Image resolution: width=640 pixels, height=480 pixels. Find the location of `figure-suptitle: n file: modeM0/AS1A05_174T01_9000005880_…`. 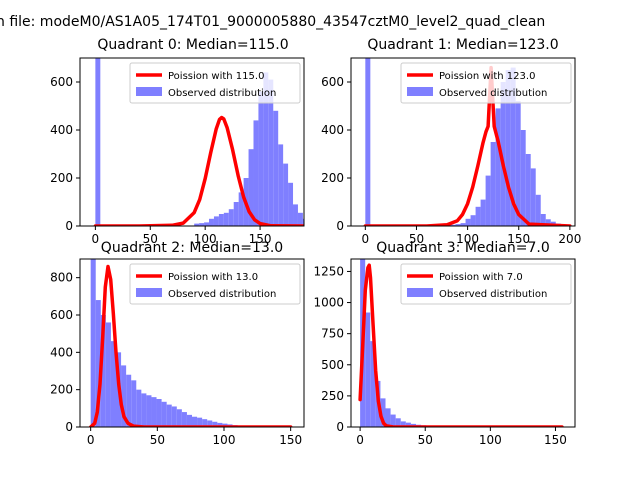

figure-suptitle: n file: modeM0/AS1A05_174T01_9000005880_… is located at coordinates (272, 22).